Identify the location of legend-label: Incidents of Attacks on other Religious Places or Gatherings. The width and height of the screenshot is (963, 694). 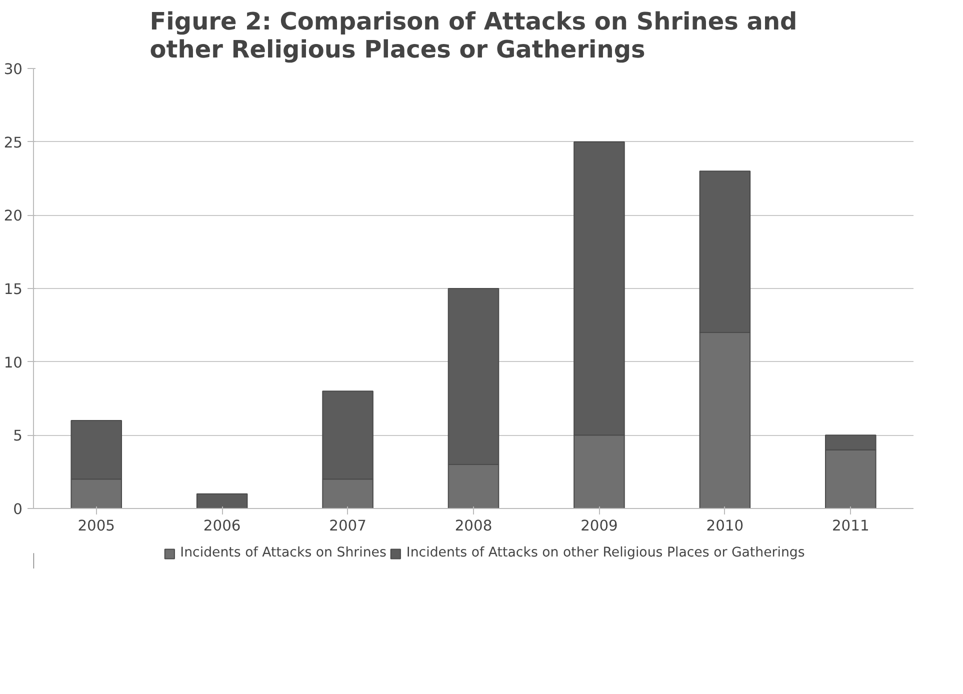
(605, 553).